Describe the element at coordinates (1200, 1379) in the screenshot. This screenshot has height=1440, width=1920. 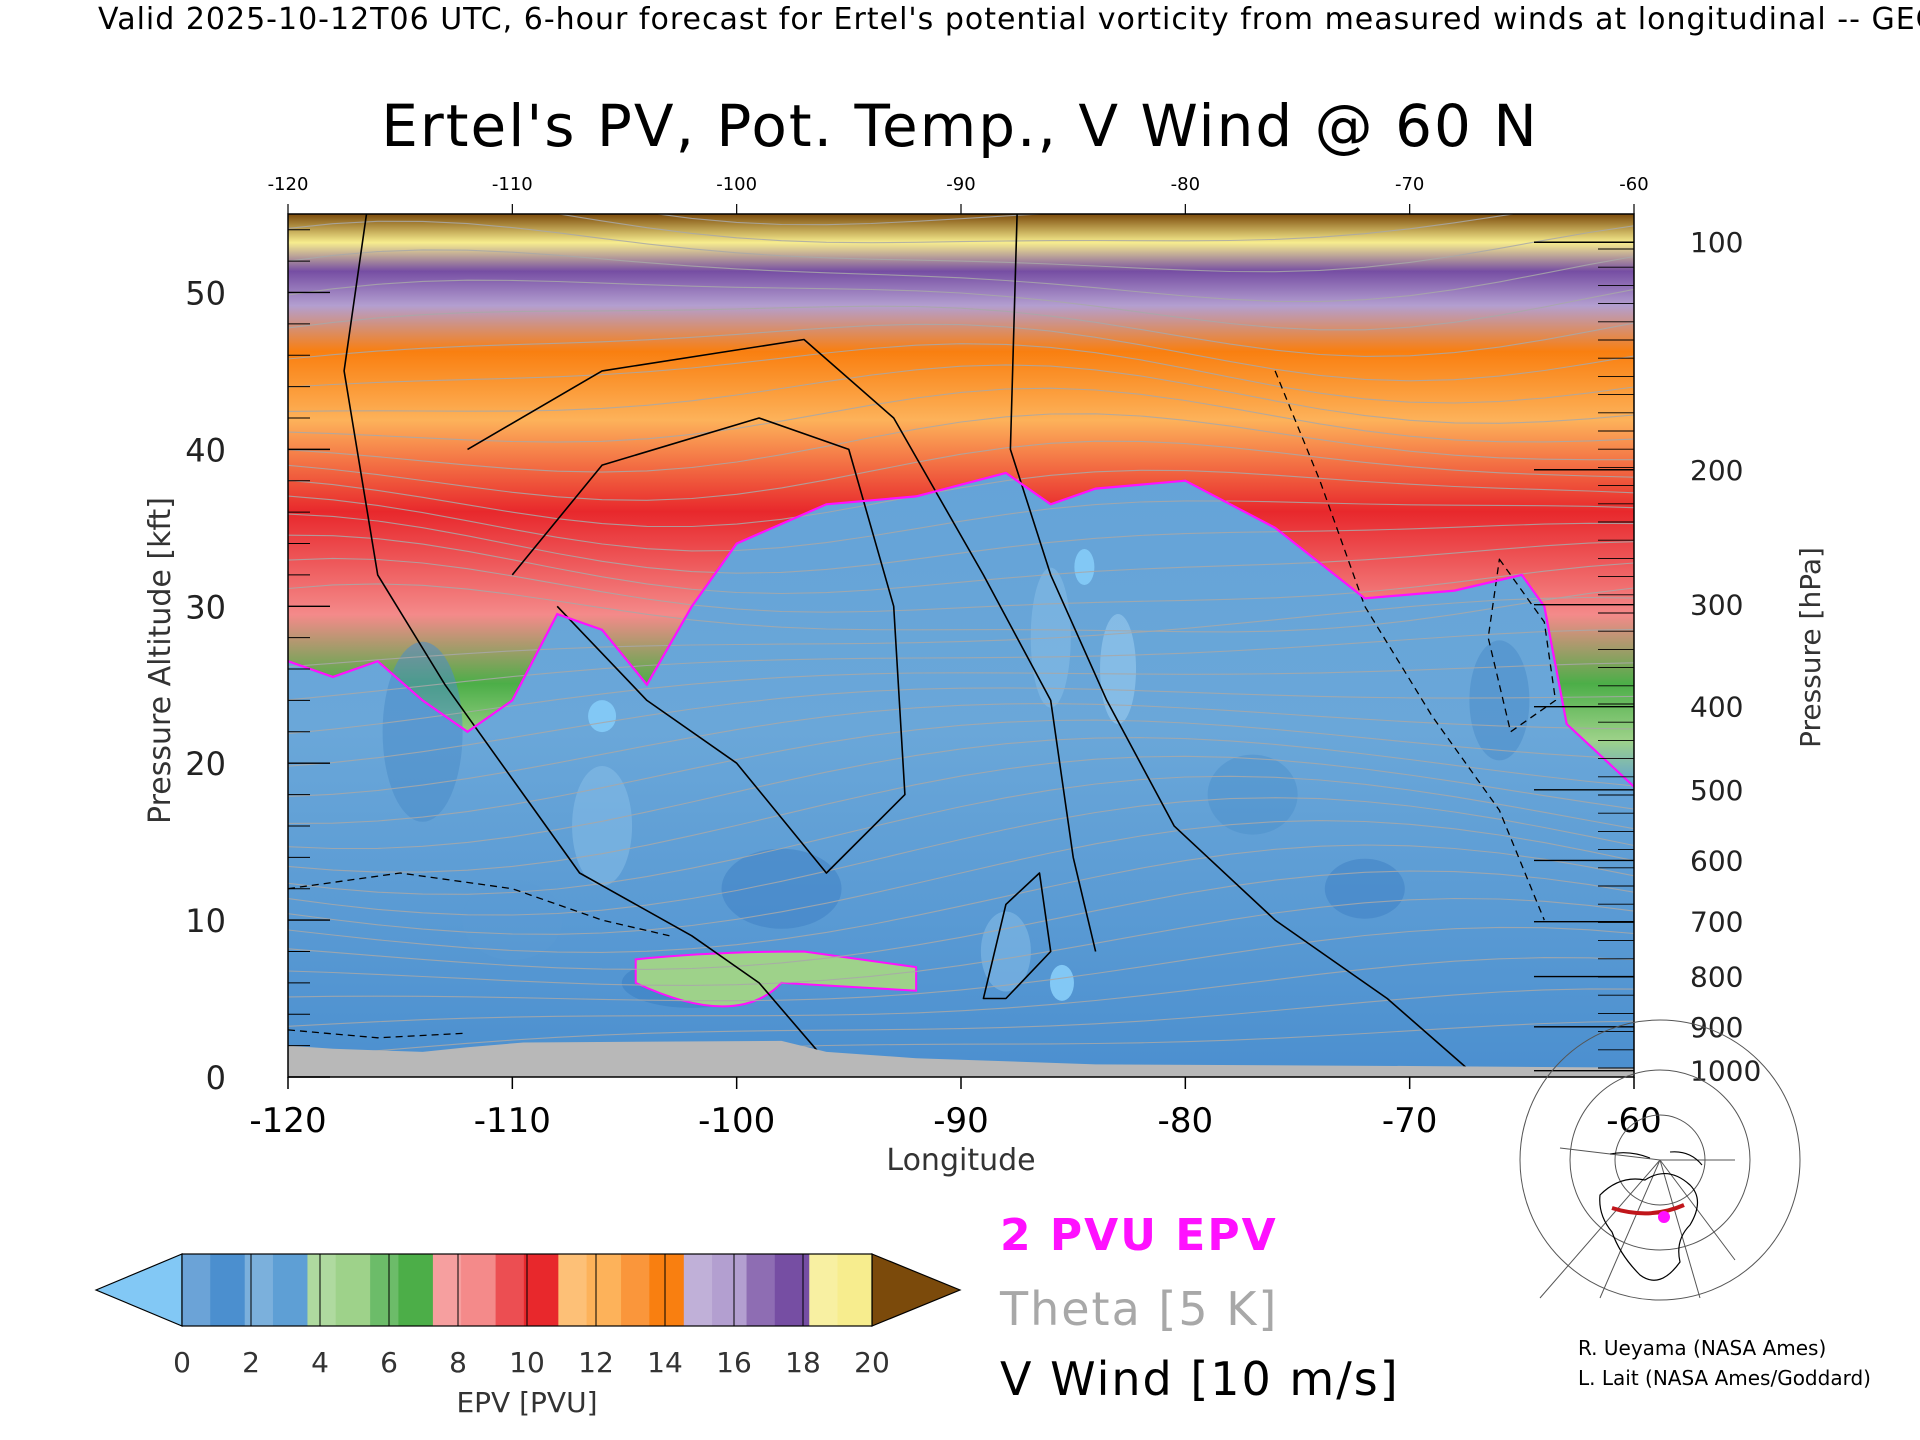
I see `legend-v-wind: V Wind [10 m/s]` at that location.